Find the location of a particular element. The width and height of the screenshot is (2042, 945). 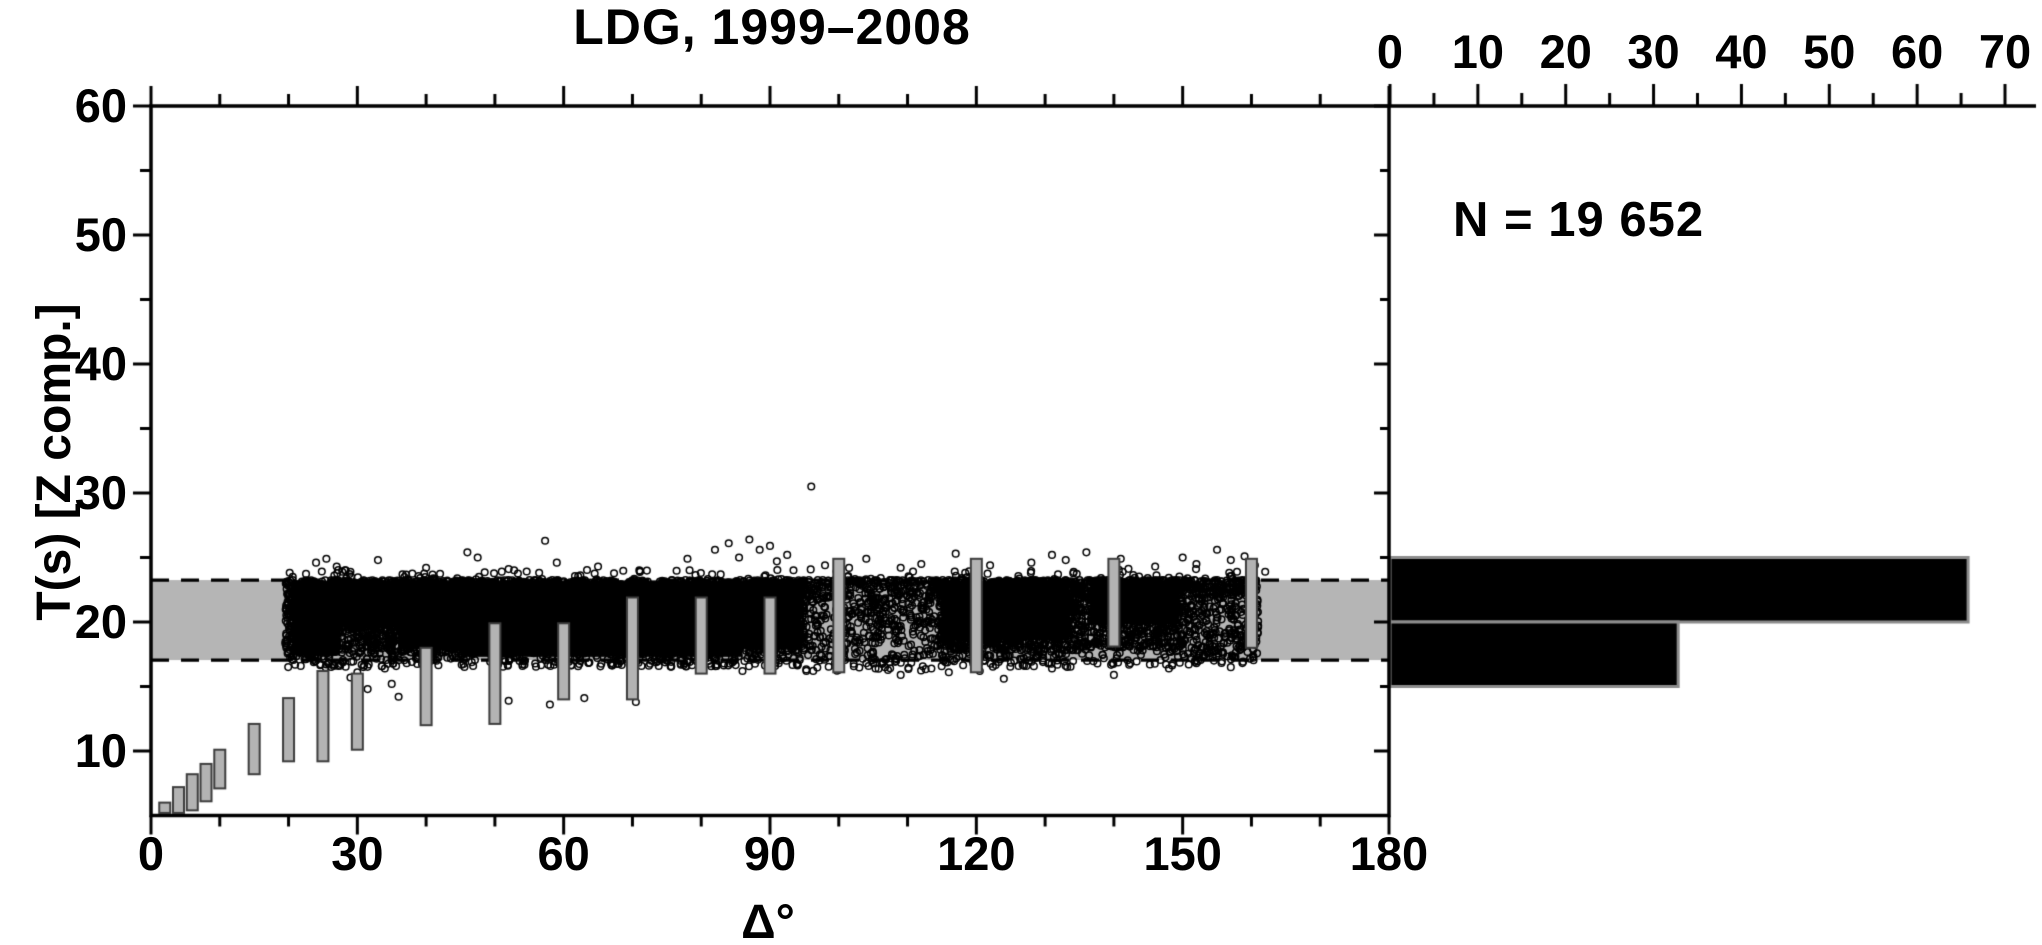

x-tick-label: 180 is located at coordinates (1389, 853).